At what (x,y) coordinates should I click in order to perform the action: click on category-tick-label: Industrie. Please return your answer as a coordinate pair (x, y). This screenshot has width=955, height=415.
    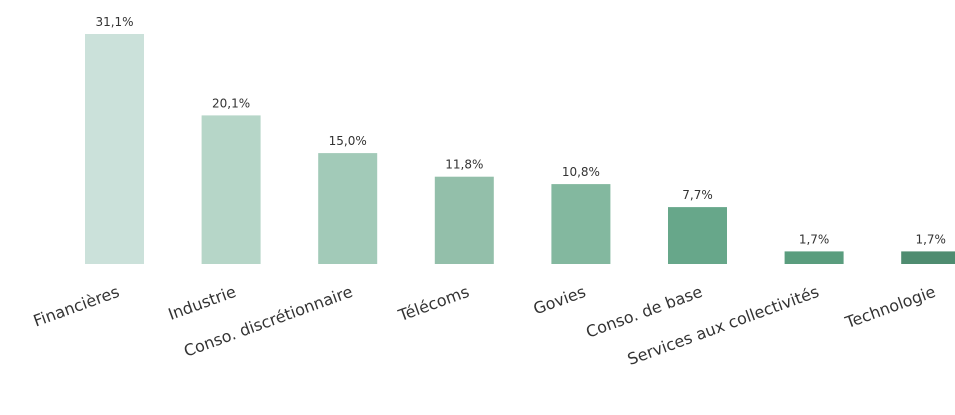
    Looking at the image, I should click on (202, 303).